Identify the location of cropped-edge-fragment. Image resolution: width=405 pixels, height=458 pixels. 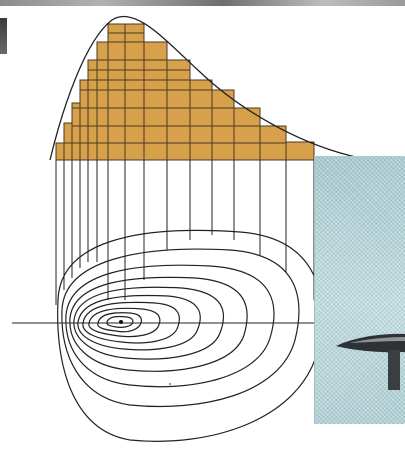
(3, 36).